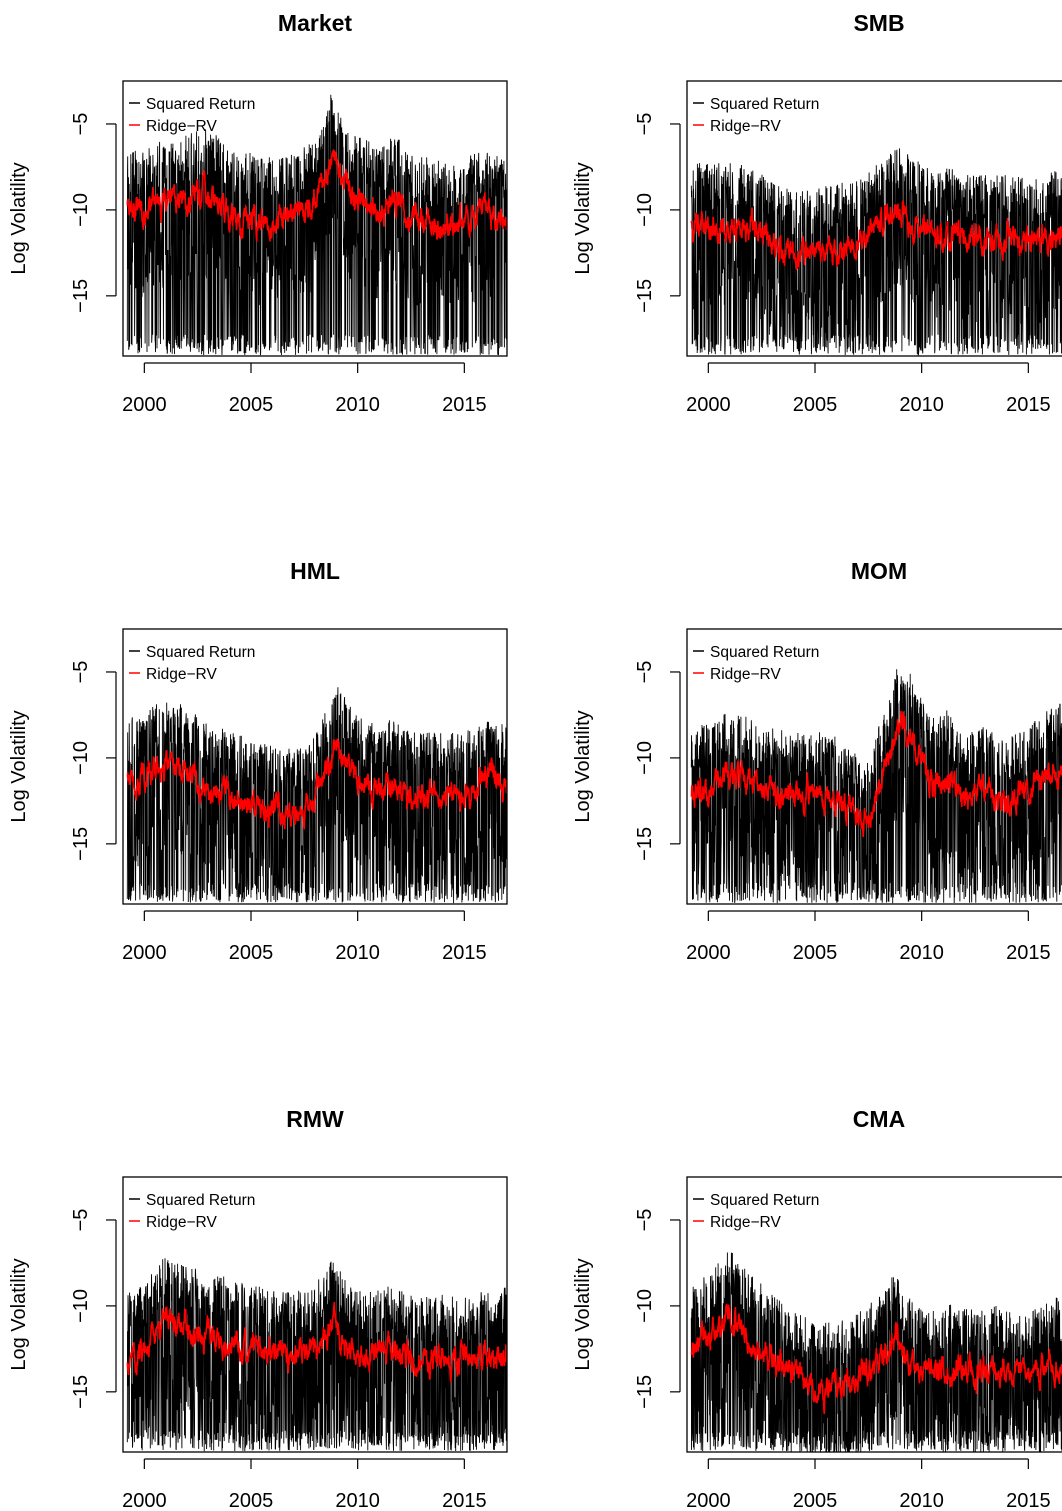 This screenshot has width=1062, height=1511. What do you see at coordinates (879, 1119) in the screenshot?
I see `panel-title: CMA` at bounding box center [879, 1119].